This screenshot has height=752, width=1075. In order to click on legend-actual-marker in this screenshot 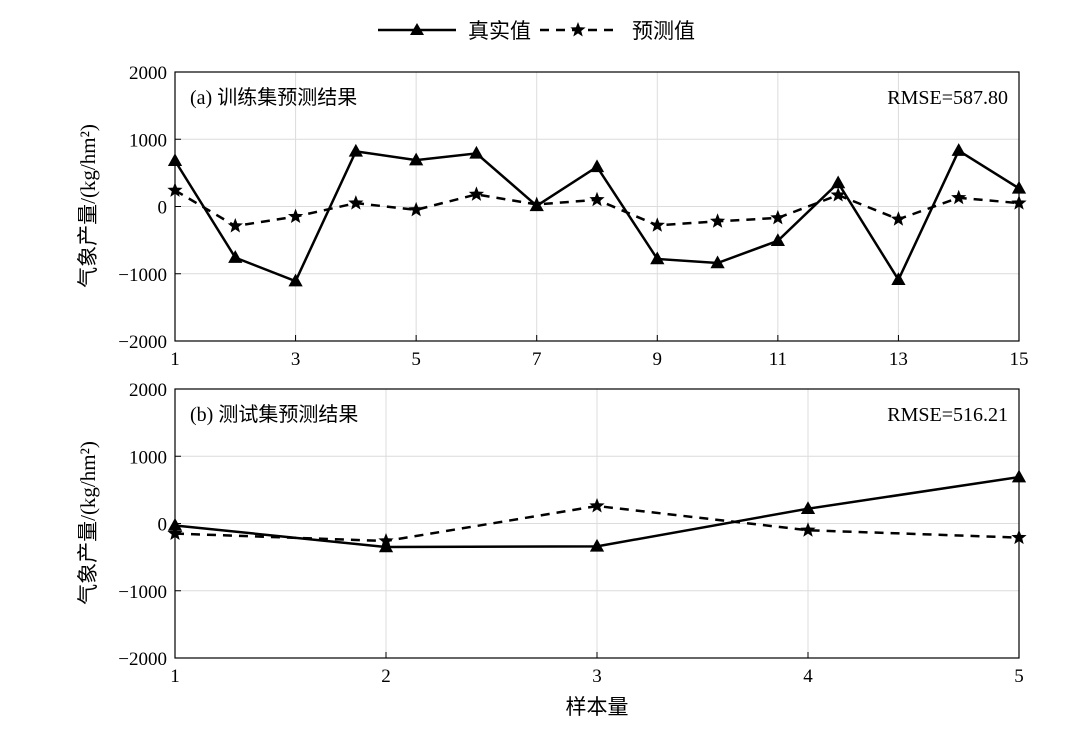, I will do `click(417, 29)`.